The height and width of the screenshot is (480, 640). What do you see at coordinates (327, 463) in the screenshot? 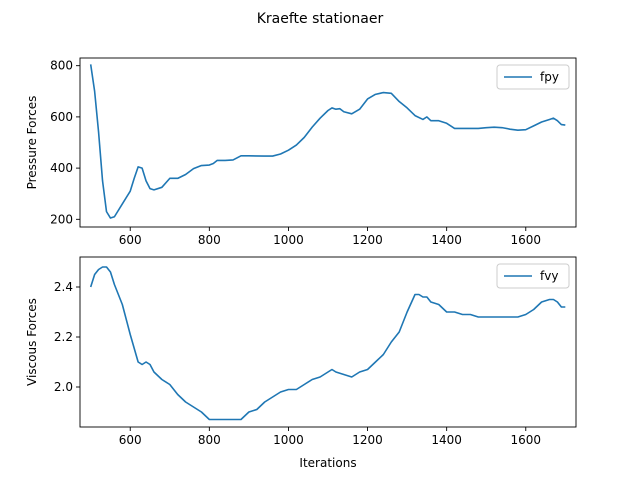
I see `x-axis-label: Iterations` at bounding box center [327, 463].